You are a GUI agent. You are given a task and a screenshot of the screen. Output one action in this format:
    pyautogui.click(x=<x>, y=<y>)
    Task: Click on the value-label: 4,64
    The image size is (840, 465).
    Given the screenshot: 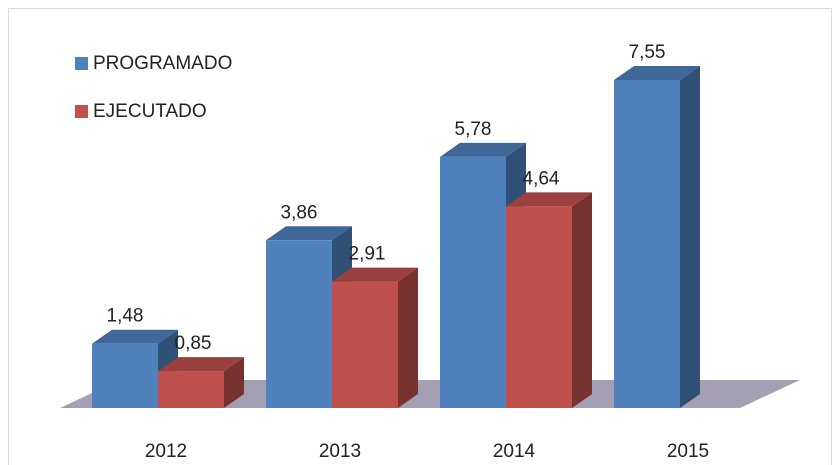 What is the action you would take?
    pyautogui.click(x=541, y=178)
    